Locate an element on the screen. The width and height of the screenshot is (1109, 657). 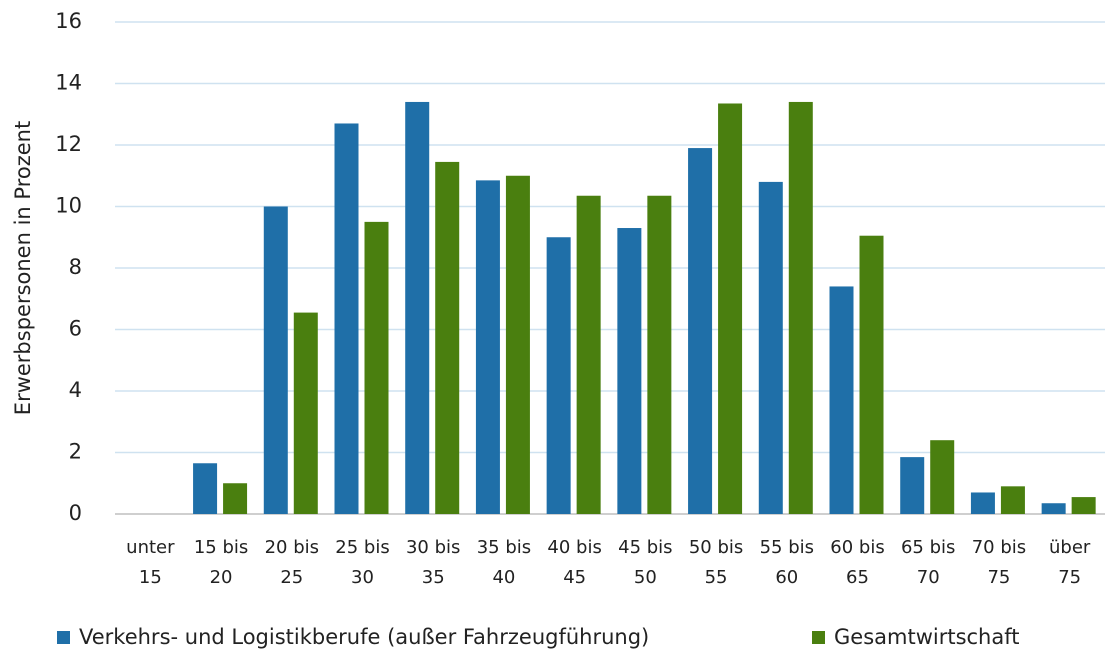
y-tick-label: 2 is located at coordinates (75, 452).